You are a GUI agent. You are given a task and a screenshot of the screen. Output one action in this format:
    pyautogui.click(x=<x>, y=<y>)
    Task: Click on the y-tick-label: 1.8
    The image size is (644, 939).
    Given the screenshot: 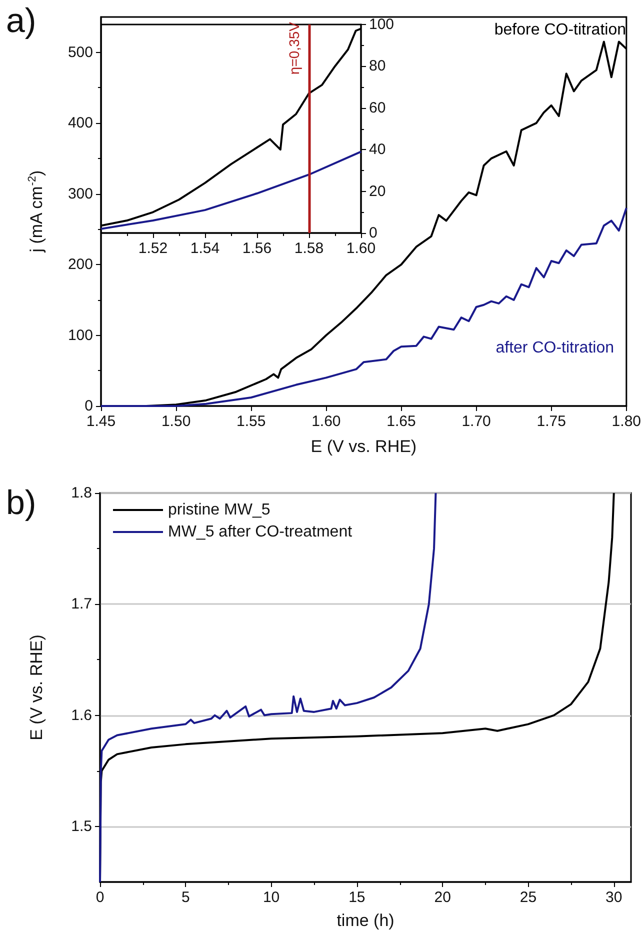 What is the action you would take?
    pyautogui.click(x=81, y=493)
    